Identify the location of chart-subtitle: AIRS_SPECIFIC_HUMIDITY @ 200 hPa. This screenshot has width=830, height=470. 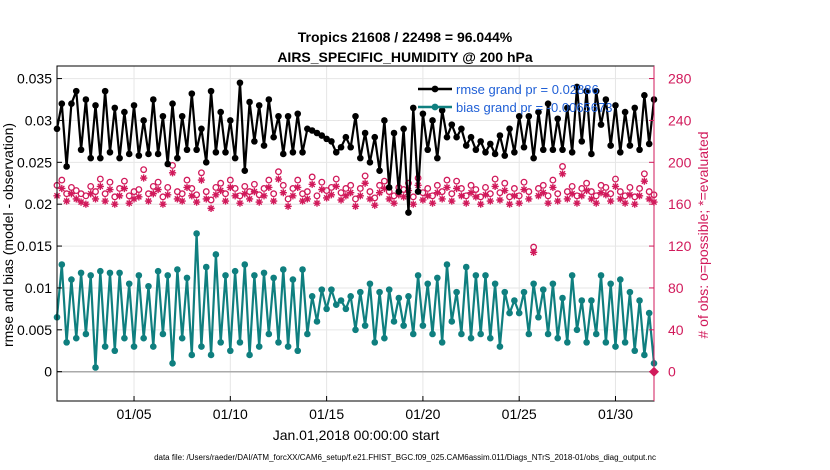
(405, 57).